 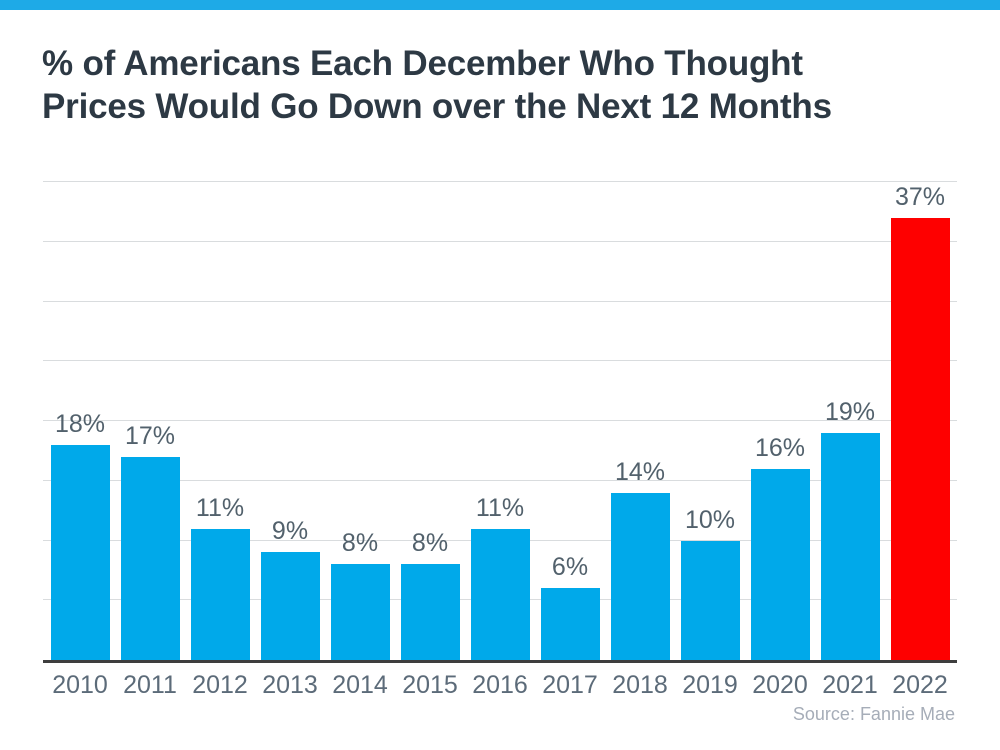 I want to click on bar-value-2018: 14%, so click(x=640, y=471).